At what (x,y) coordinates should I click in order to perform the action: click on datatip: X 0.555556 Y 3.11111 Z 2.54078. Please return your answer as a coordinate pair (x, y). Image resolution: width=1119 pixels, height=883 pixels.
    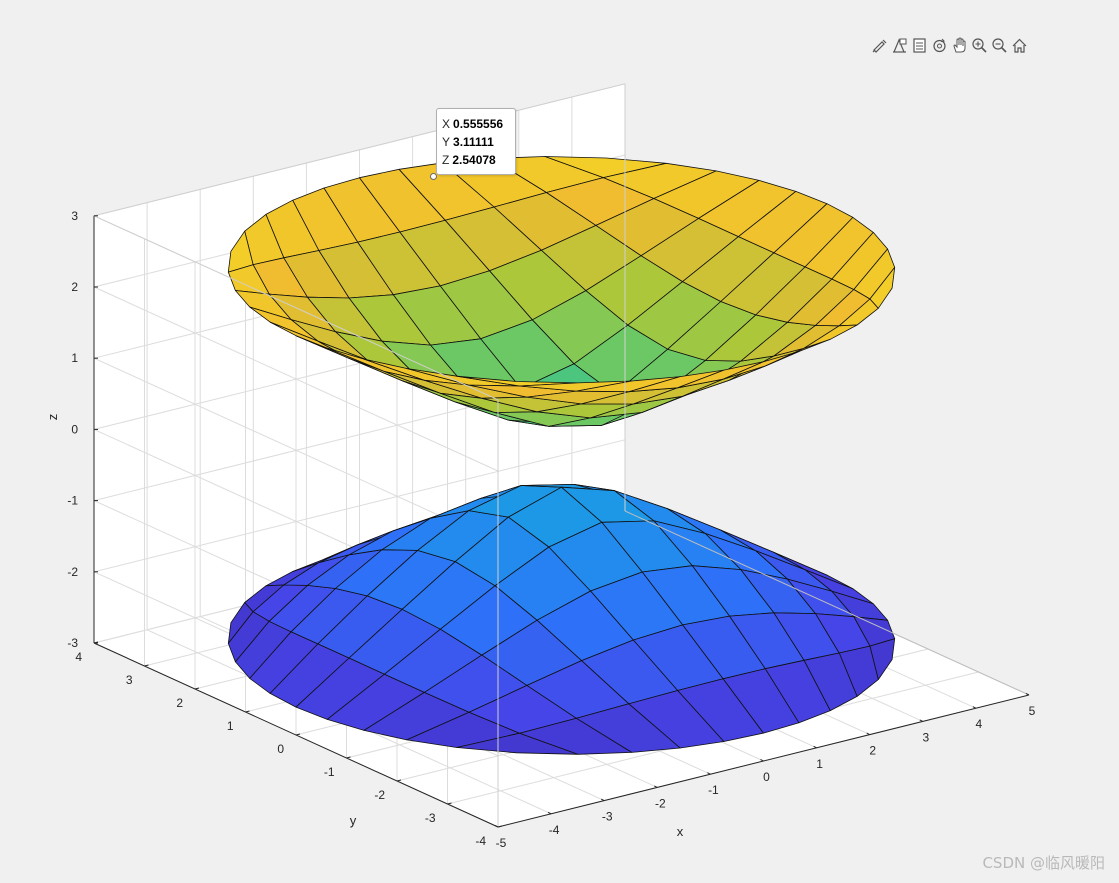
    Looking at the image, I should click on (476, 141).